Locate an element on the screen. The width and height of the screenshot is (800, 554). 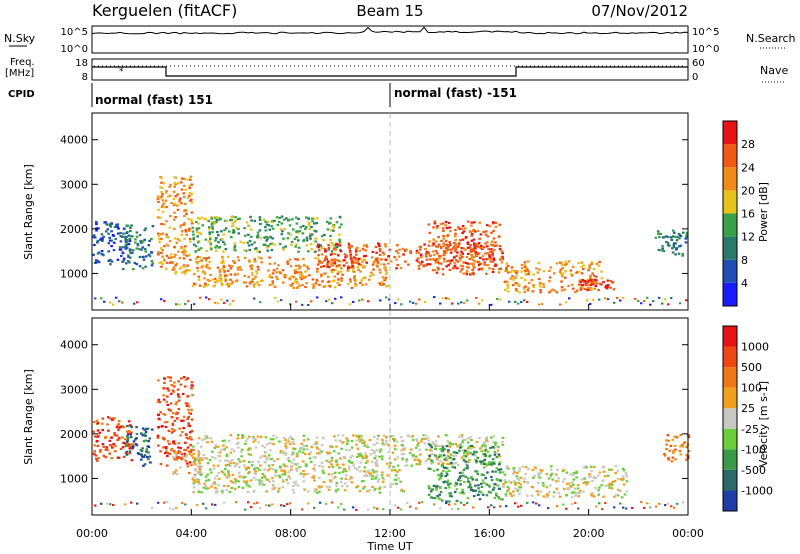
freq-panel-frame is located at coordinates (390, 69).